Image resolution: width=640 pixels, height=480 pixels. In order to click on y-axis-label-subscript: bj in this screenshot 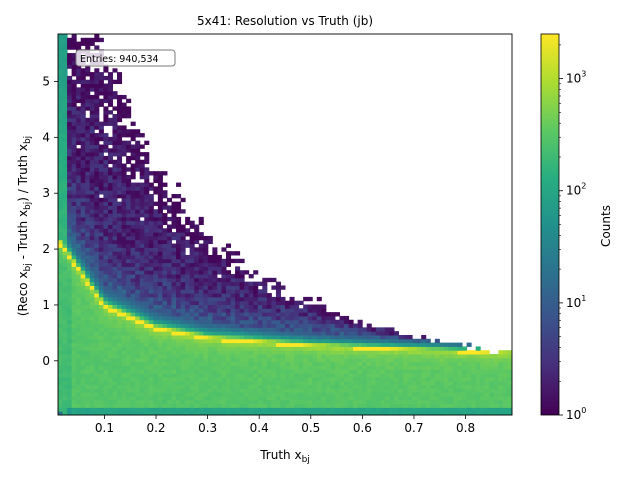, I will do `click(28, 267)`.